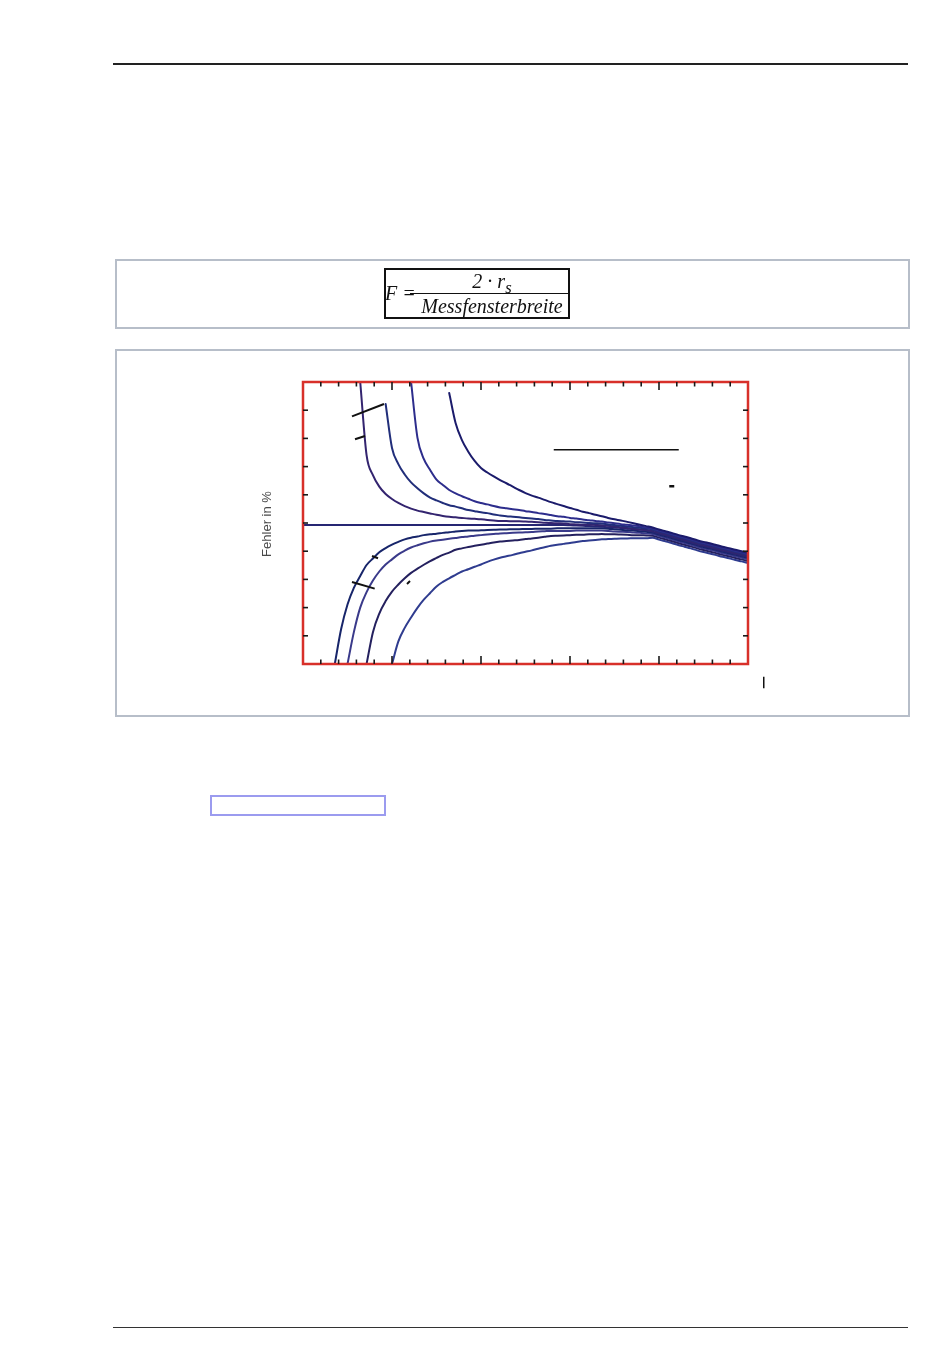 This screenshot has width=950, height=1369. What do you see at coordinates (266, 524) in the screenshot?
I see `y-axis-title: Fehler in %` at bounding box center [266, 524].